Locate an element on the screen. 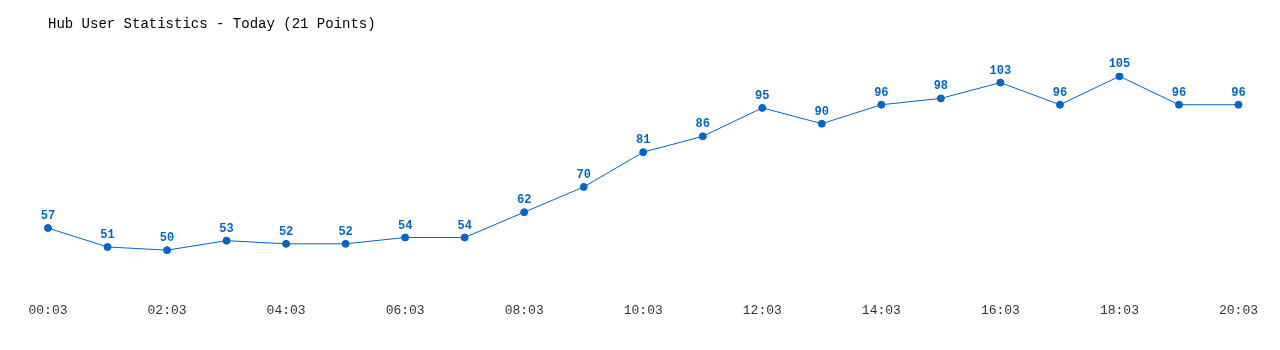  data-label: 81 is located at coordinates (643, 140).